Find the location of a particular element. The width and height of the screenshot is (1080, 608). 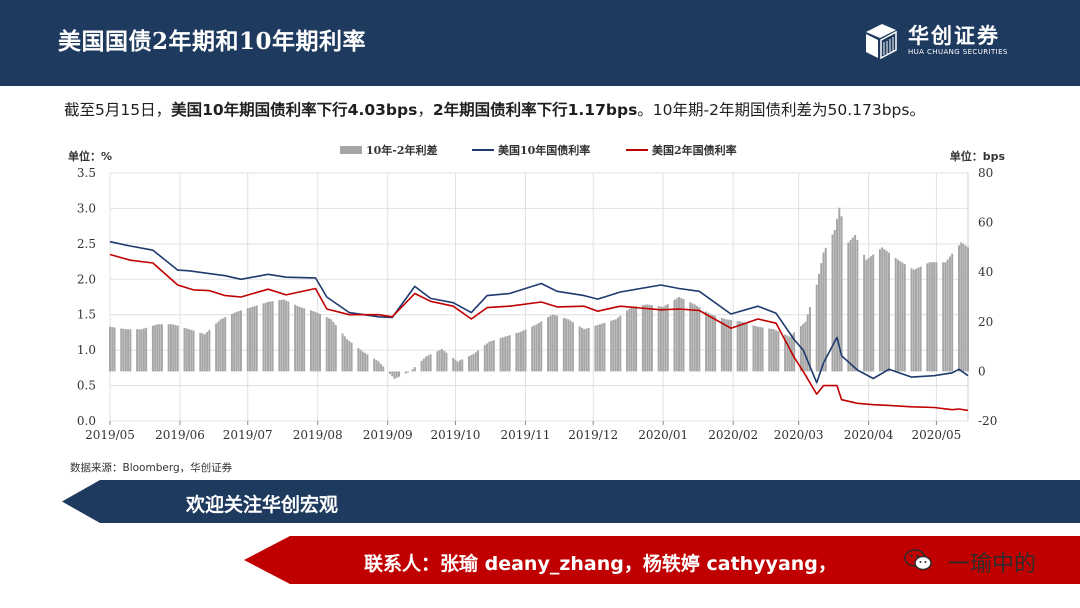

x-tick-label: 2019/07 is located at coordinates (248, 435).